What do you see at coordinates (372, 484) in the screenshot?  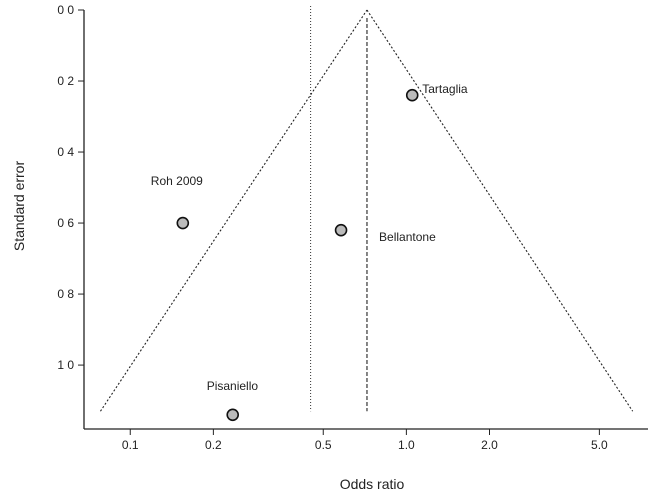 I see `x-axis-label: Odds ratio` at bounding box center [372, 484].